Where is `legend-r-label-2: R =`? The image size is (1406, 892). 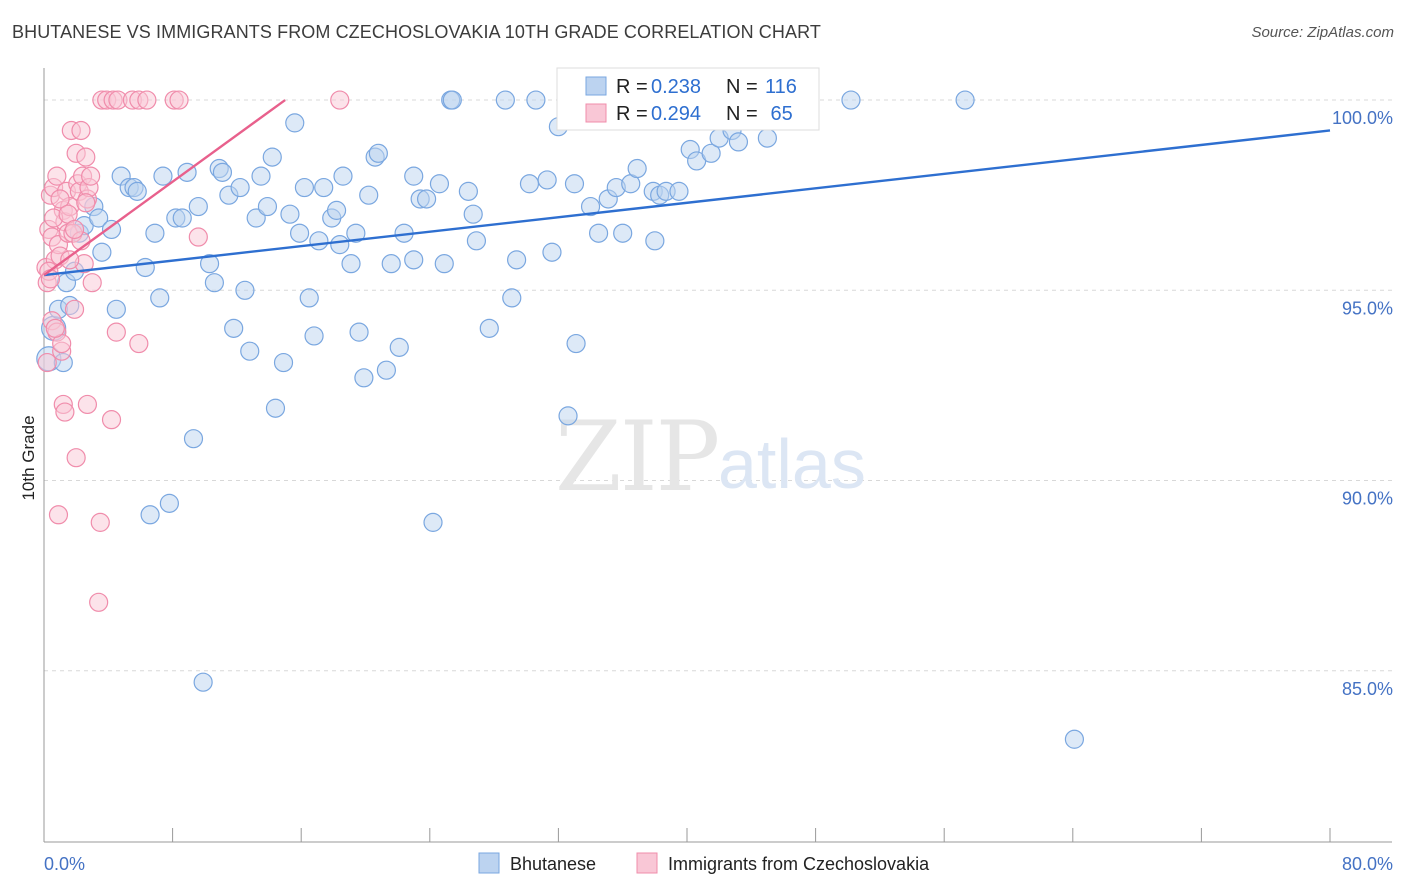
legend-r-label-2: R = is located at coordinates (632, 114).